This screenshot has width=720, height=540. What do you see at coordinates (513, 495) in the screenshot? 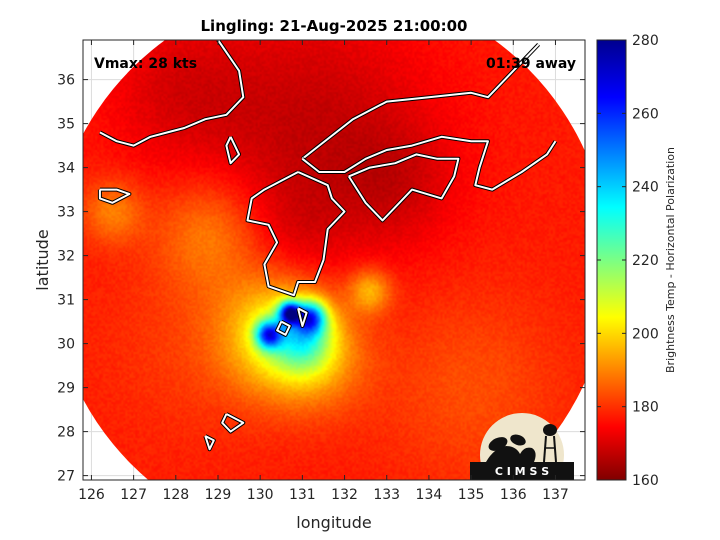
I see `x-tick-label: 136` at bounding box center [513, 495].